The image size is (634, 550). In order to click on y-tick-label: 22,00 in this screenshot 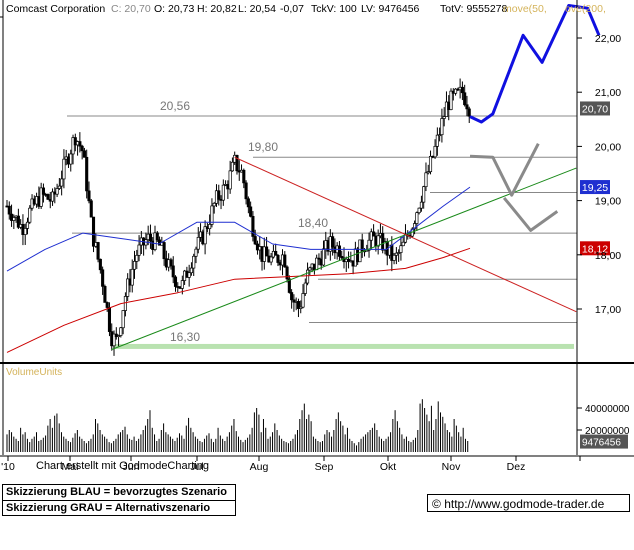, I will do `click(608, 39)`.